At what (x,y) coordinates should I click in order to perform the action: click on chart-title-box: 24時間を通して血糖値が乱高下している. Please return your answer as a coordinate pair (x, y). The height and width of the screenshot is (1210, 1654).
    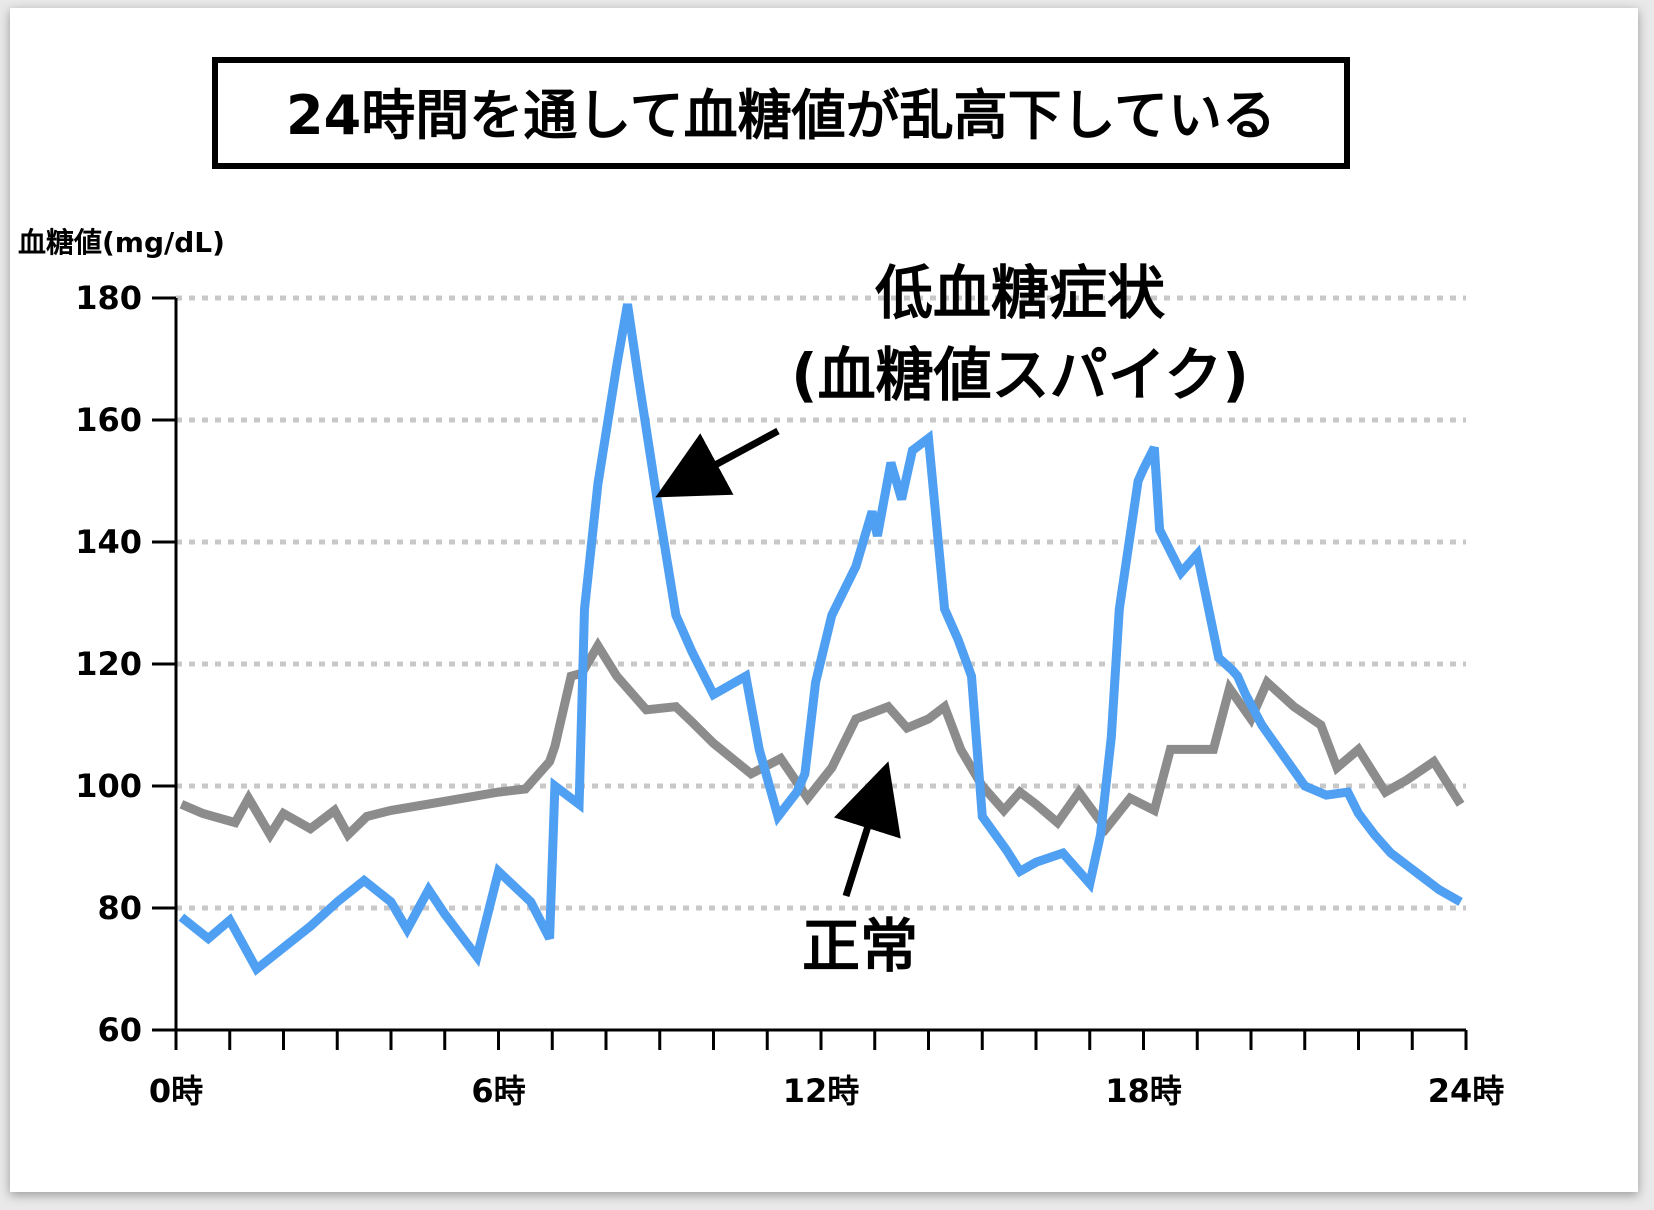
    Looking at the image, I should click on (781, 113).